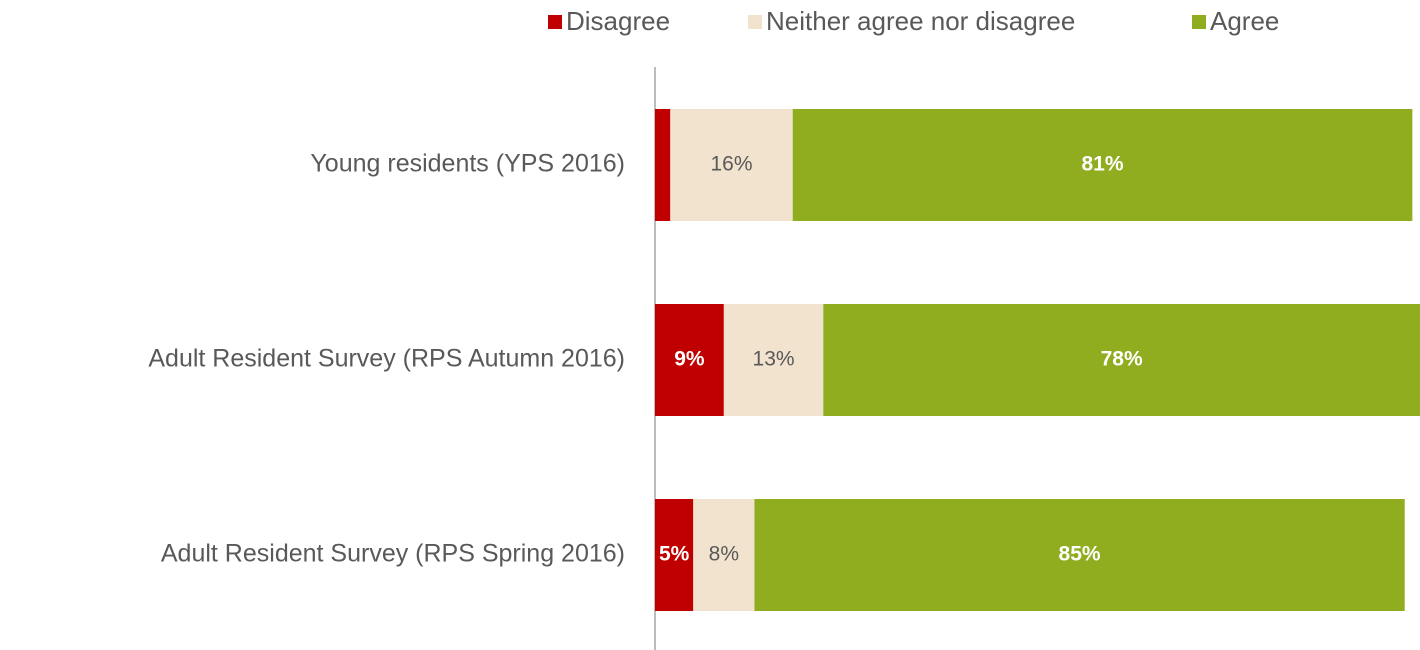  Describe the element at coordinates (1244, 21) in the screenshot. I see `legend-label: Agree` at that location.